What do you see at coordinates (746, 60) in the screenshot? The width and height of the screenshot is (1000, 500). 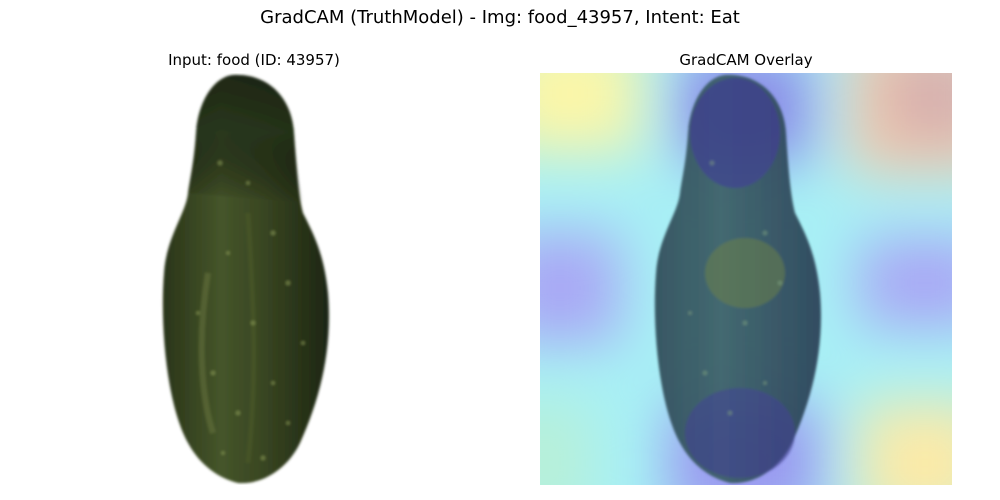 I see `overlay-panel-title: GradCAM Overlay` at bounding box center [746, 60].